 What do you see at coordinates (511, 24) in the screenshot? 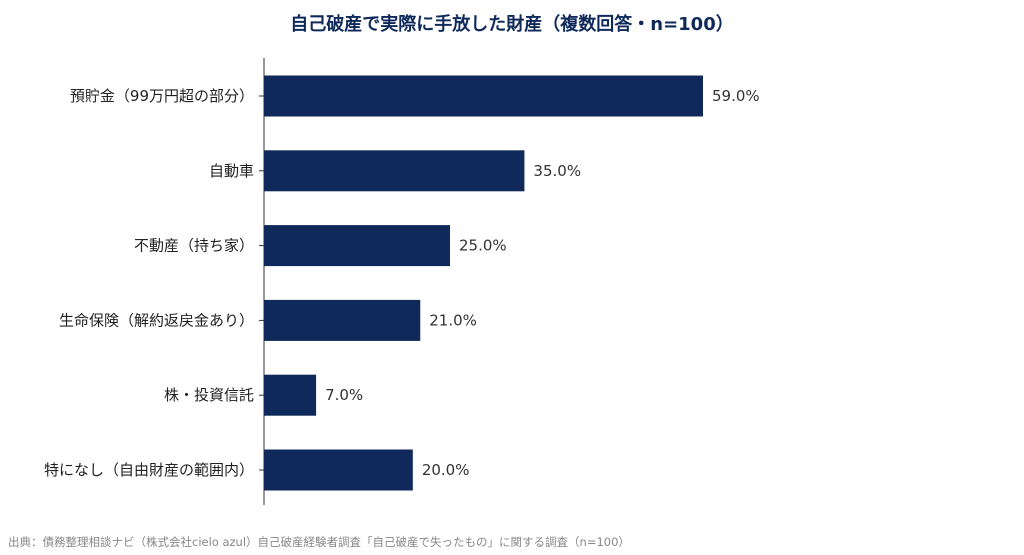
I see `chart-title: 自己破産で実際に手放した財産（複数回答・n=100）` at bounding box center [511, 24].